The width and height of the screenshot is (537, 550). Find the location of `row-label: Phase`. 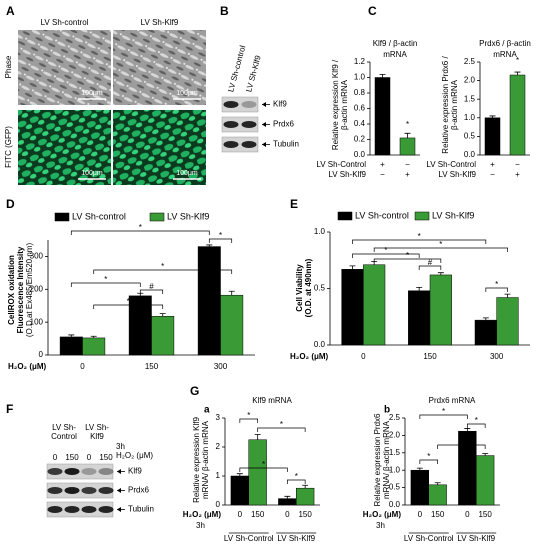

row-label: Phase is located at coordinates (8, 66).